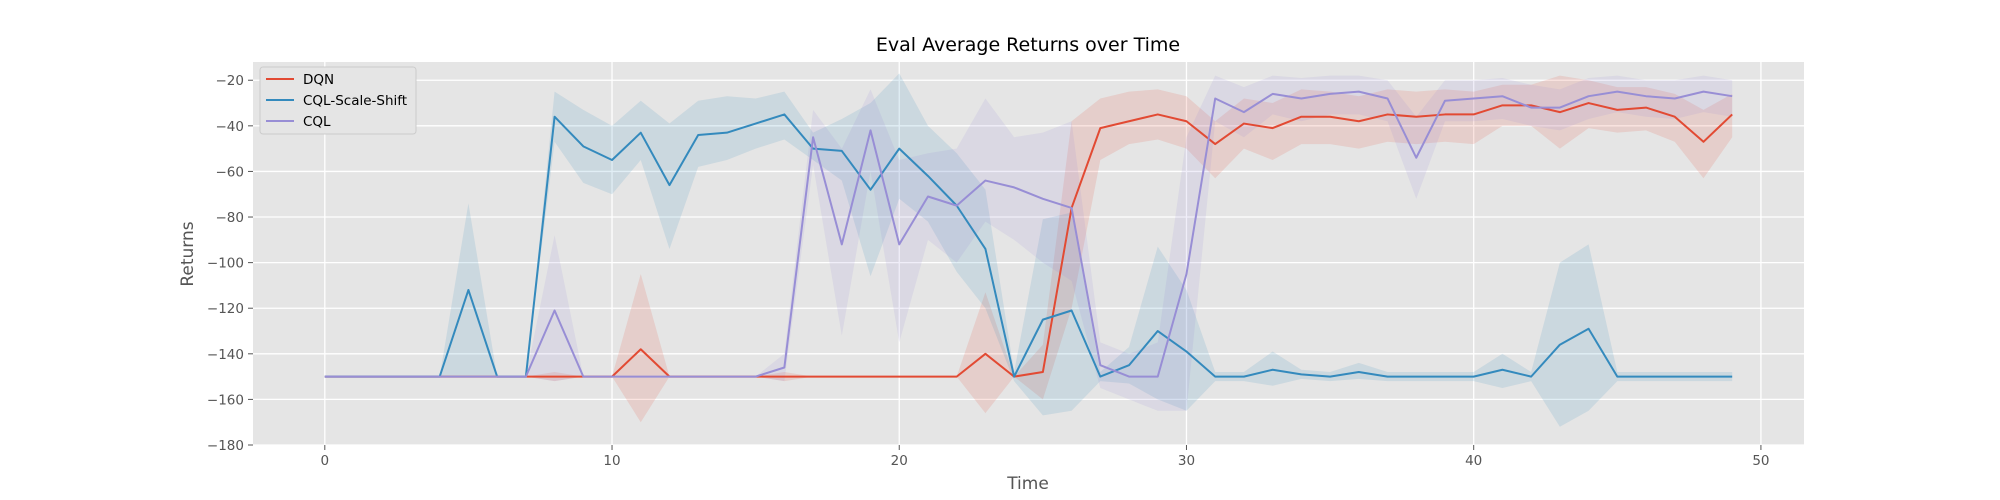  Describe the element at coordinates (188, 253) in the screenshot. I see `y-axis-label: Returns` at that location.